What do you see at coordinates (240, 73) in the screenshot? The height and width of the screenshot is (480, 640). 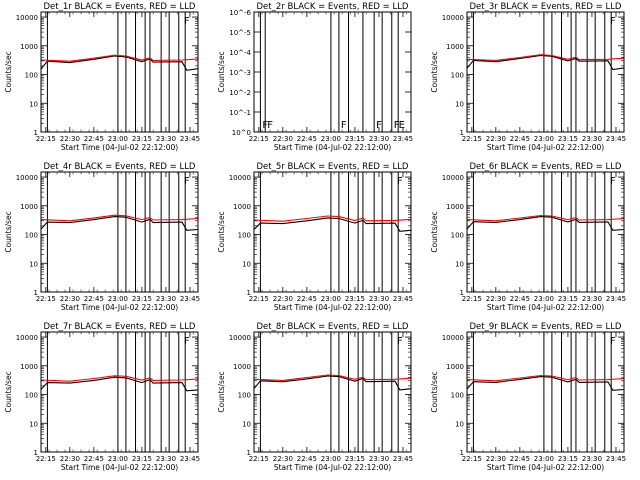 I see `y-tick-label: 10^-3` at bounding box center [240, 73].